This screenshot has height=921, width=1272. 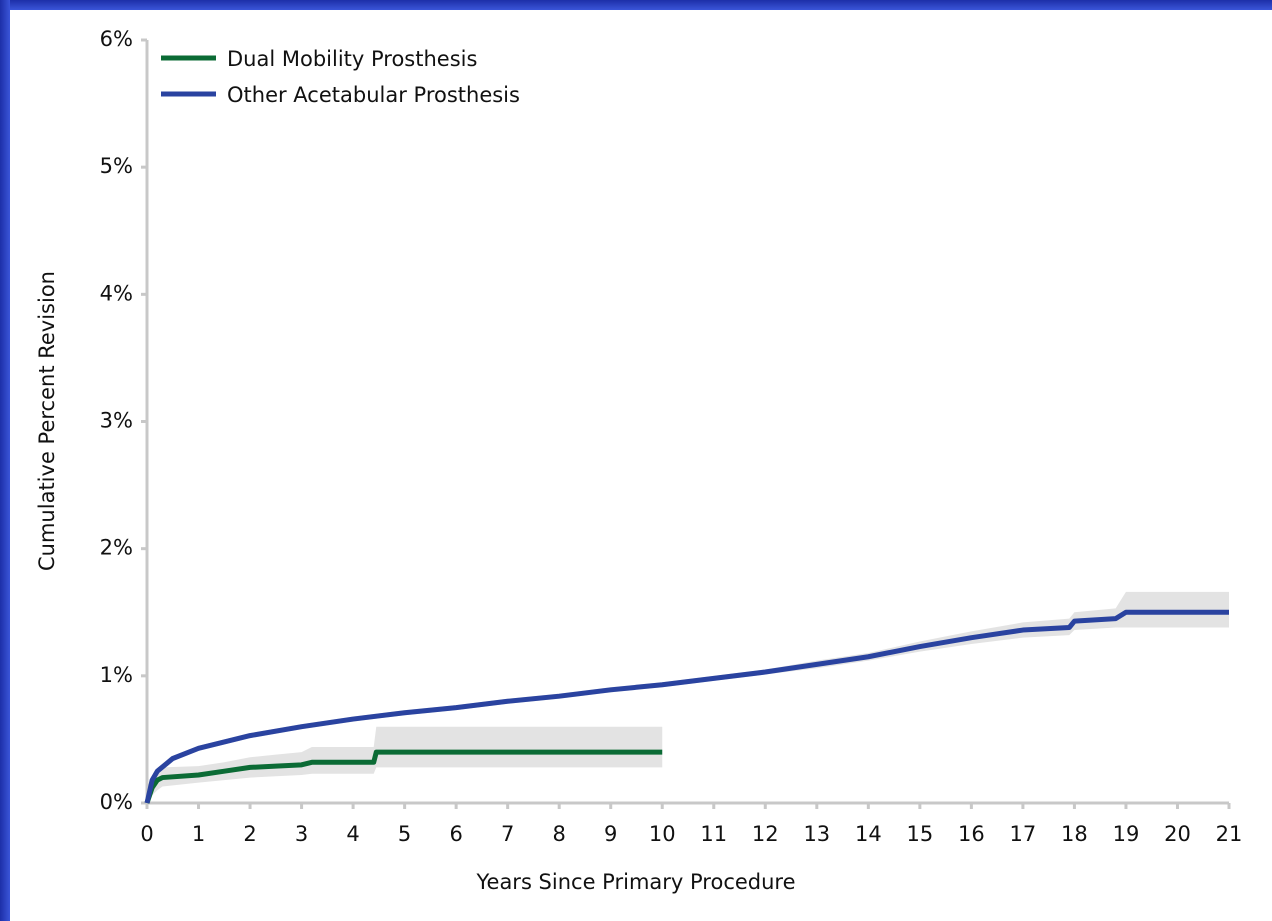 I want to click on x-tick-label: 13, so click(x=816, y=834).